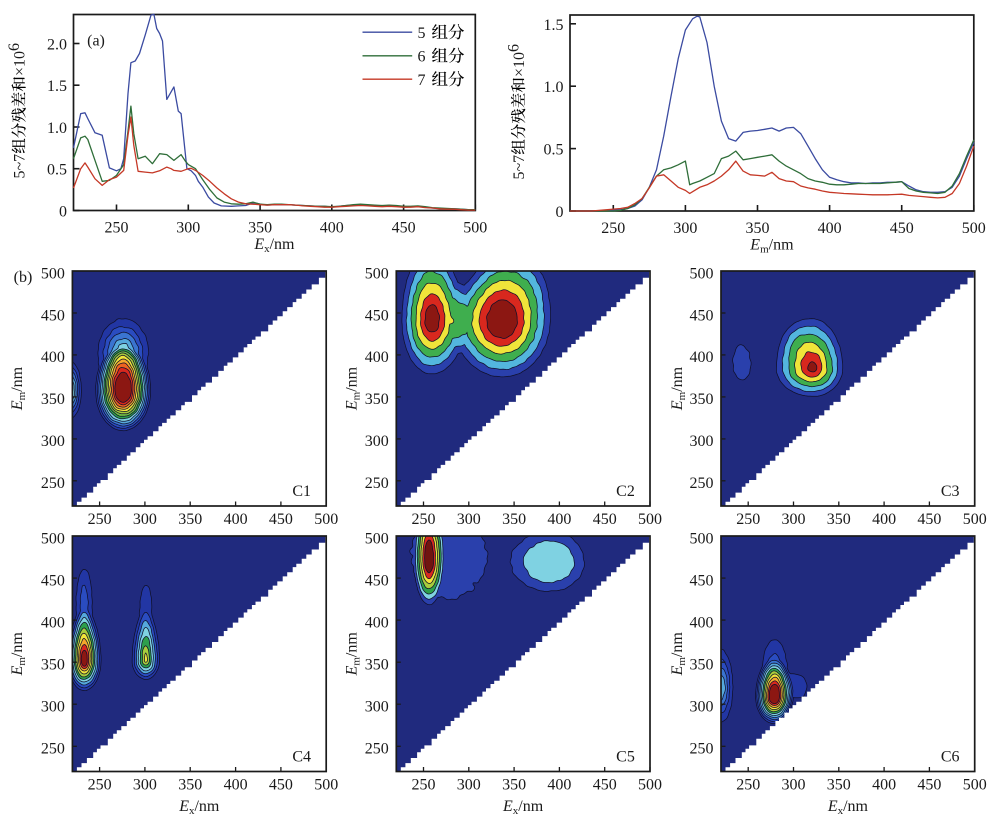 This screenshot has width=993, height=827. I want to click on svg-text: (a), so click(96, 41).